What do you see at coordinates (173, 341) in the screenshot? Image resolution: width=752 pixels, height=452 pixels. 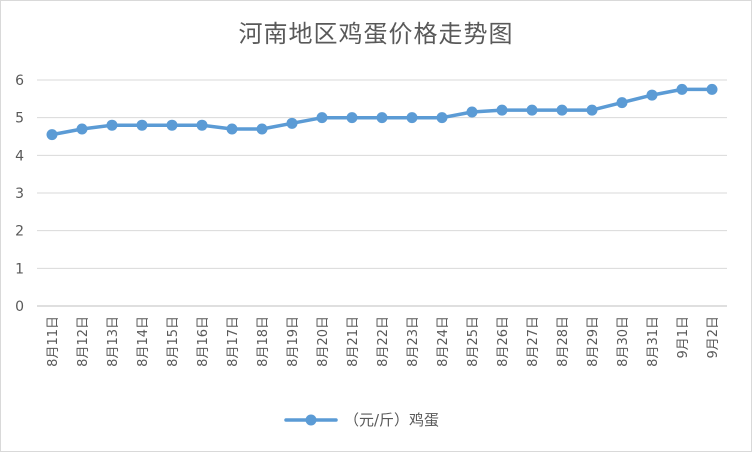 I see `x-tick-label: 8月15日` at bounding box center [173, 341].